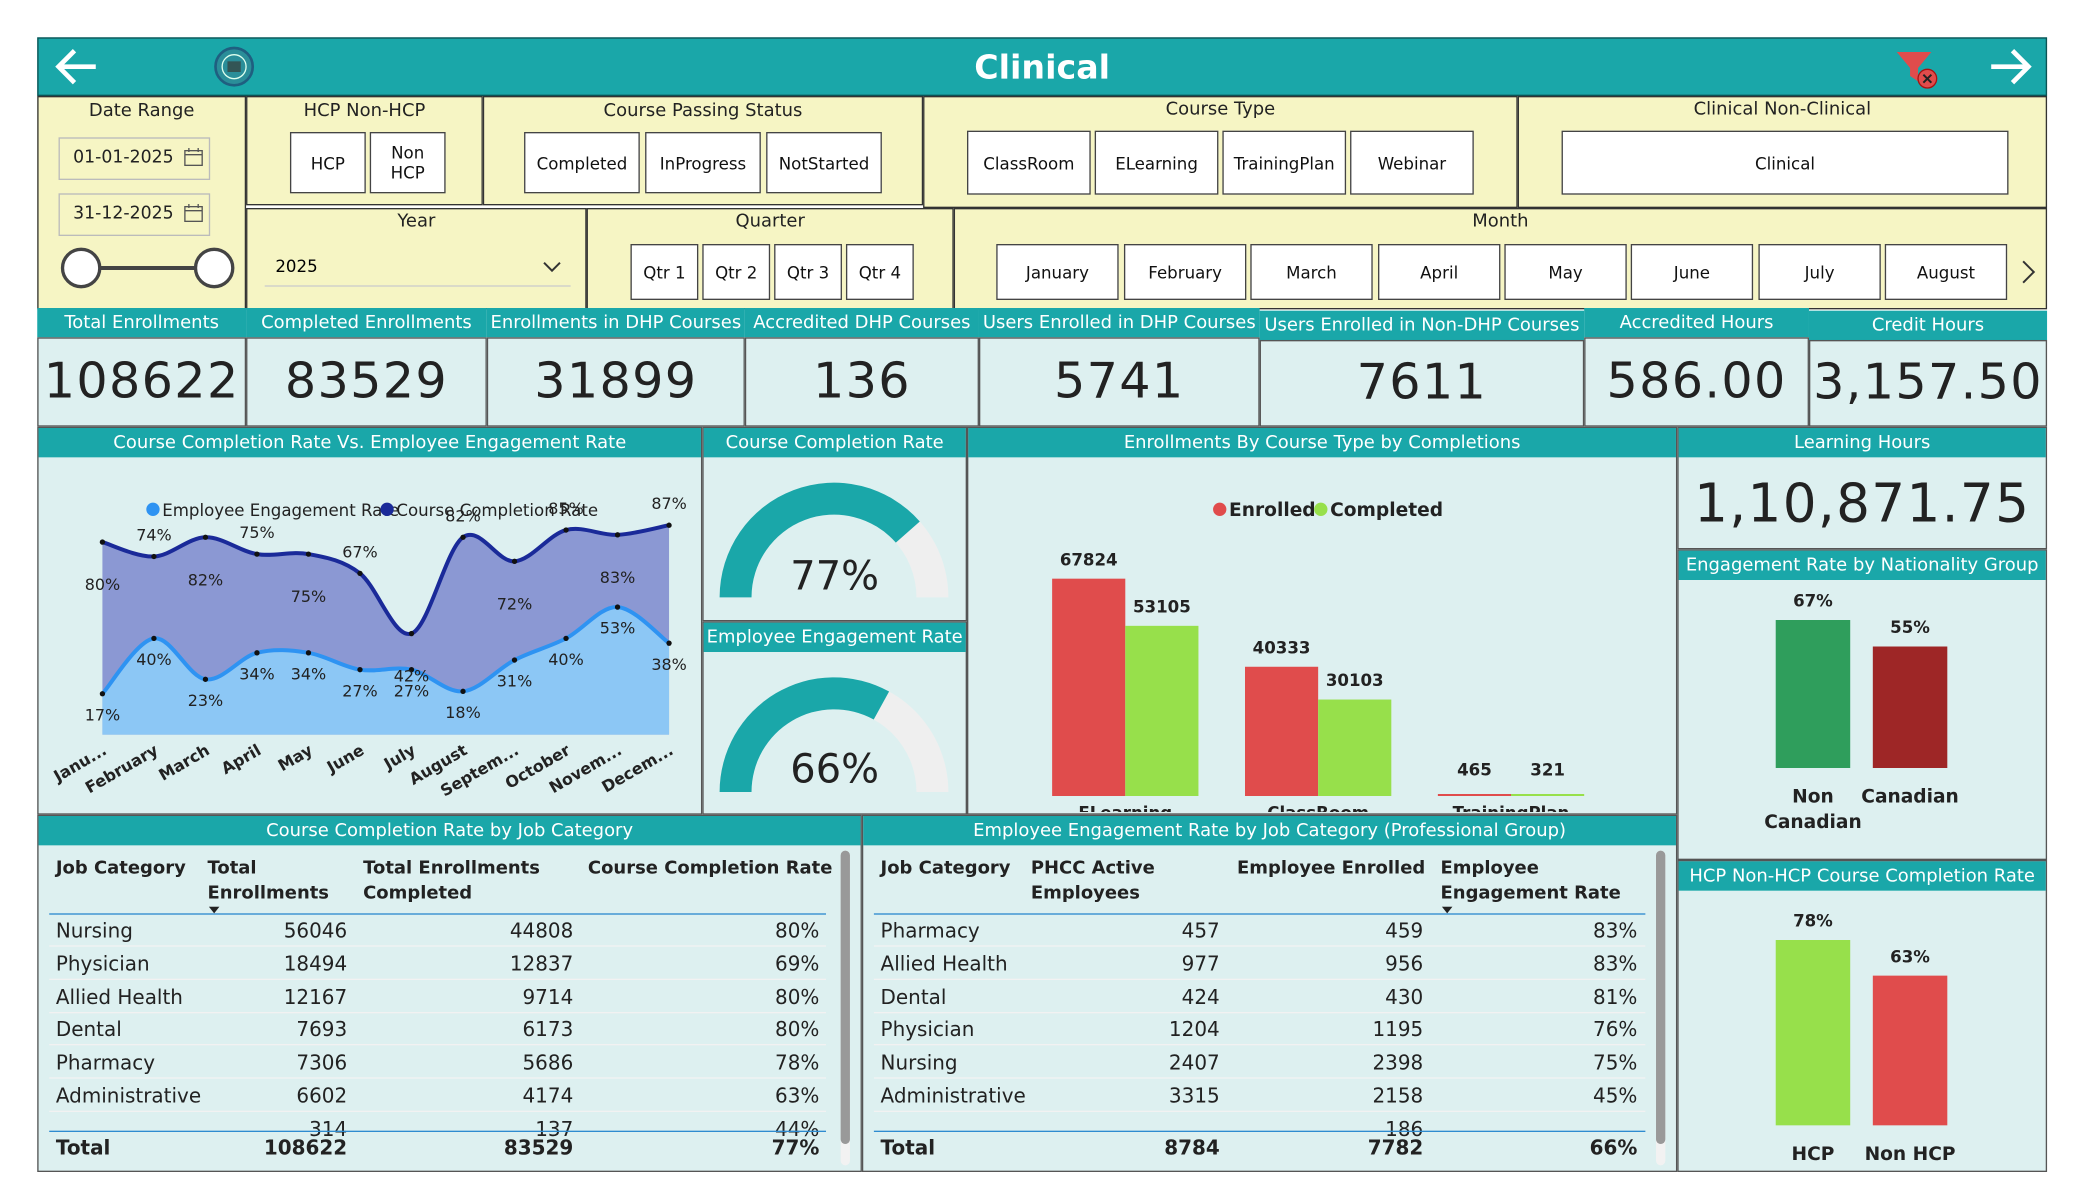 This screenshot has width=2075, height=1200. What do you see at coordinates (149, 269) in the screenshot?
I see `date-range-slider` at bounding box center [149, 269].